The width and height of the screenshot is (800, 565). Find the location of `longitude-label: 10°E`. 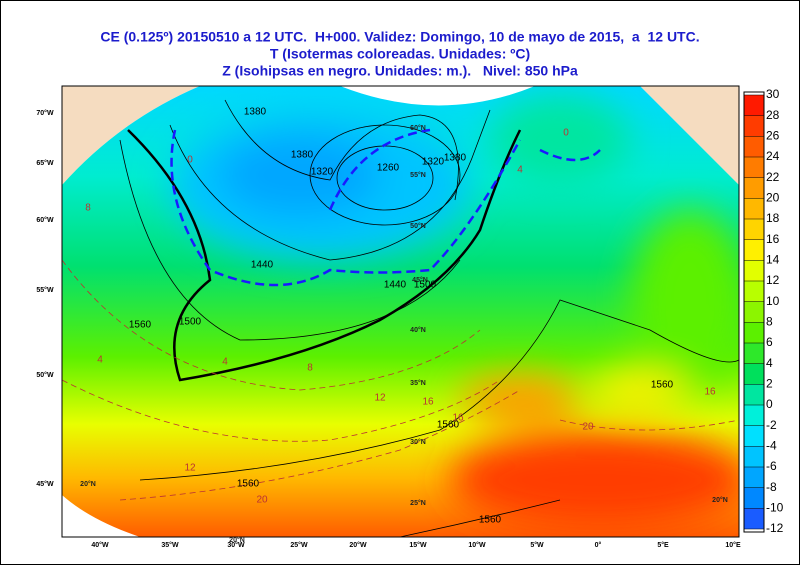

longitude-label: 10°E is located at coordinates (733, 545).